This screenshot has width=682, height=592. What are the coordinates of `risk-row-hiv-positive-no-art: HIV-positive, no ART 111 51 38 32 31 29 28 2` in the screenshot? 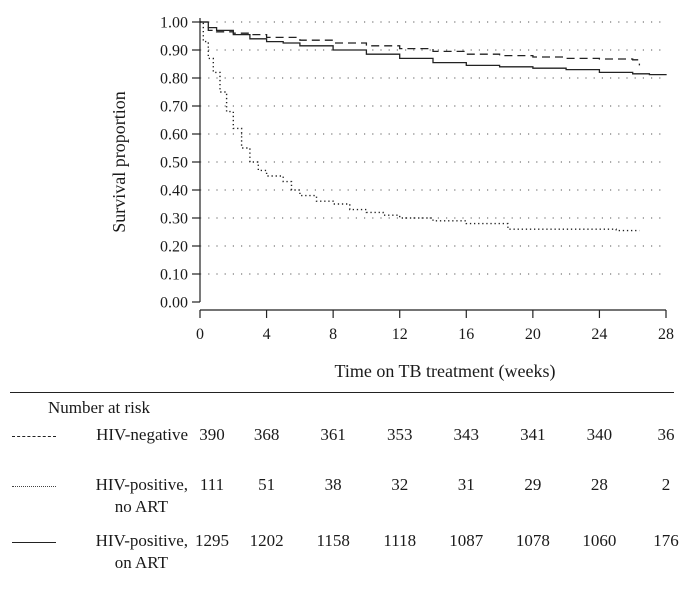 It's located at (341, 504).